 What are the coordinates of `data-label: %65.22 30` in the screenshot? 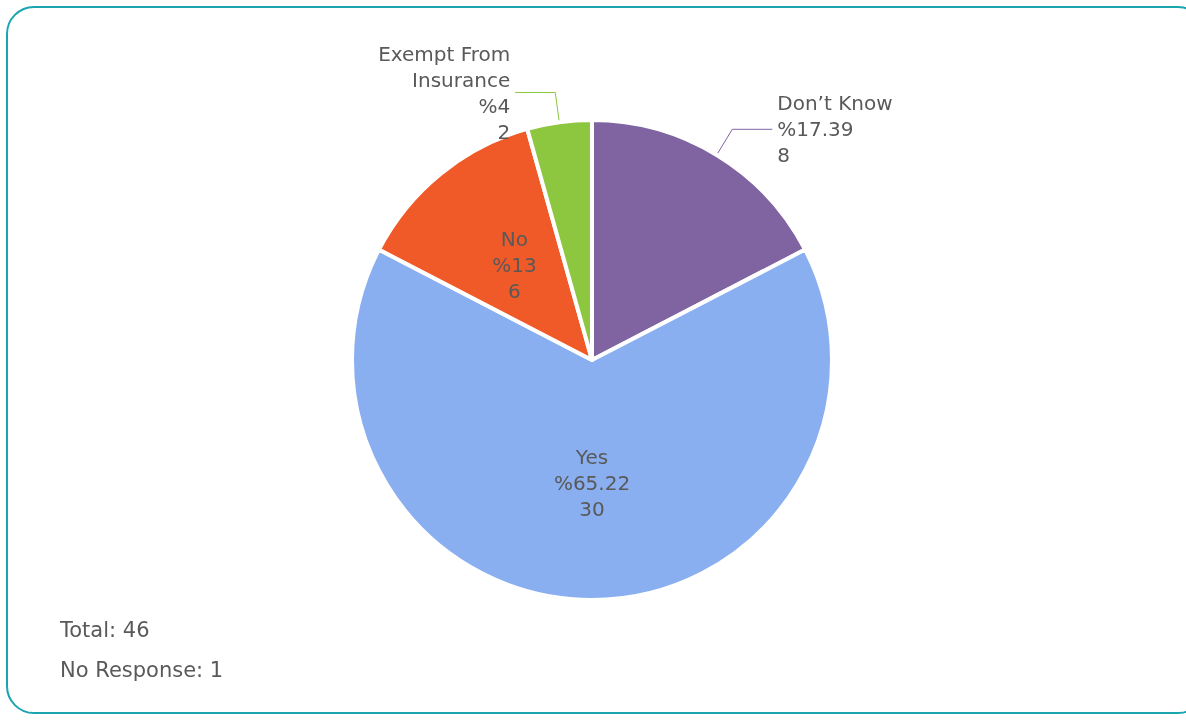 It's located at (592, 496).